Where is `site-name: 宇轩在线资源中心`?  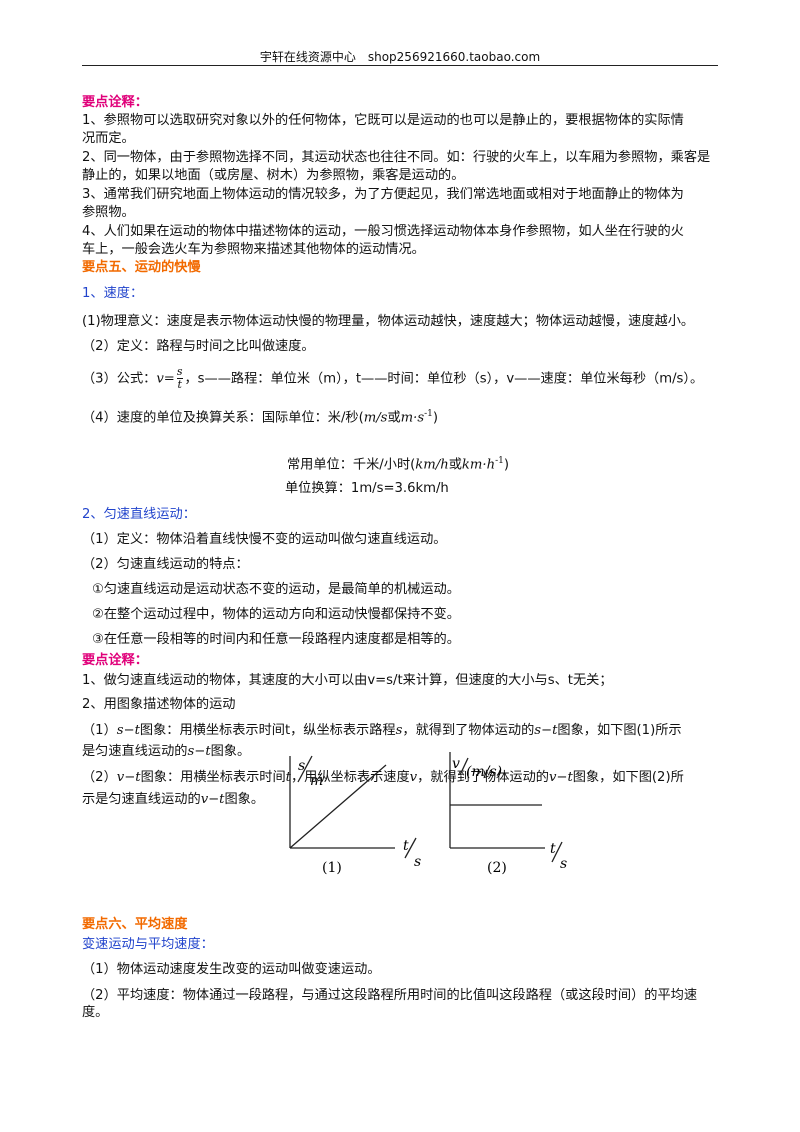
site-name: 宇轩在线资源中心 is located at coordinates (307, 57).